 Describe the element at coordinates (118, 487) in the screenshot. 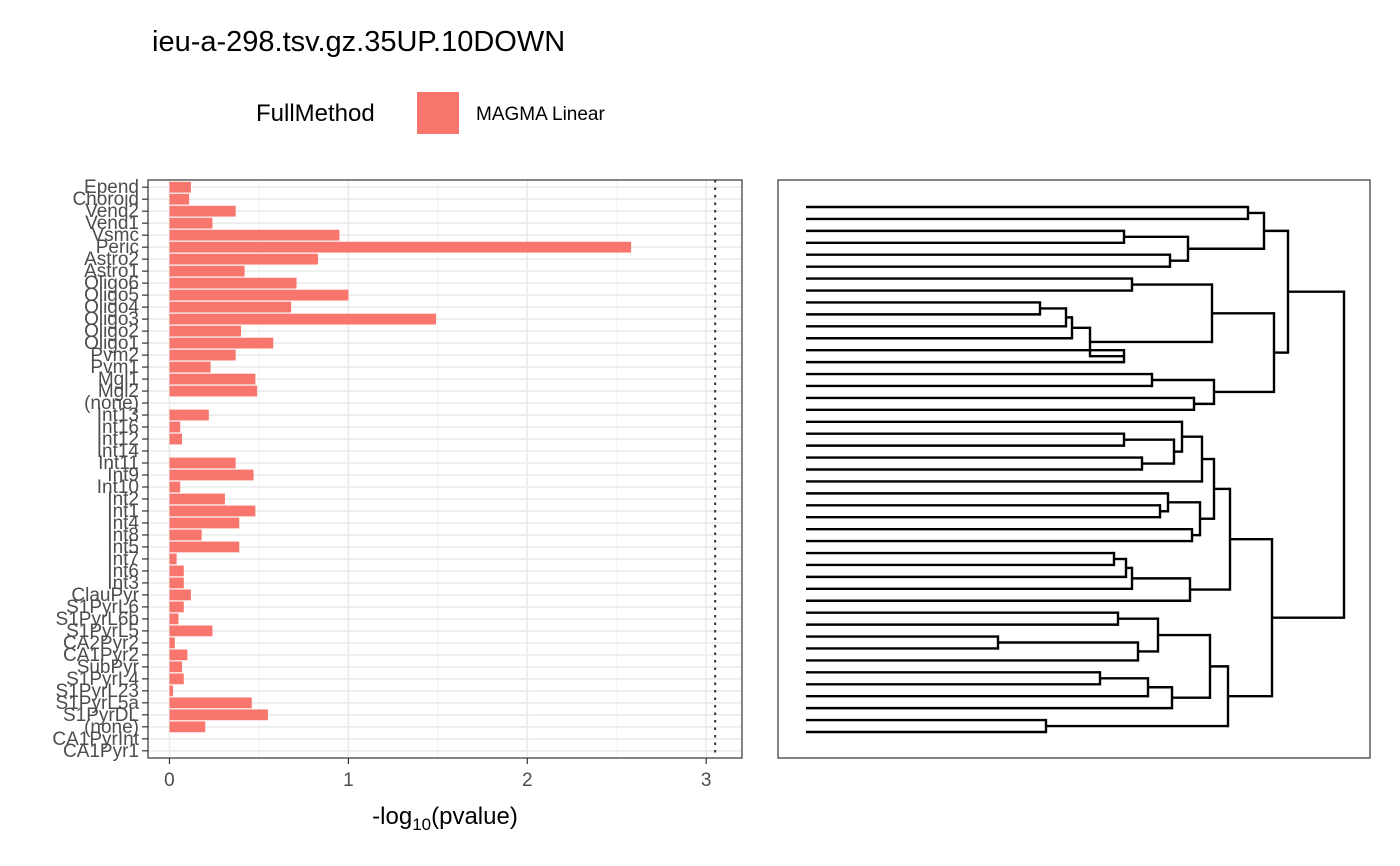

I see `y-tick-label: Int10` at that location.